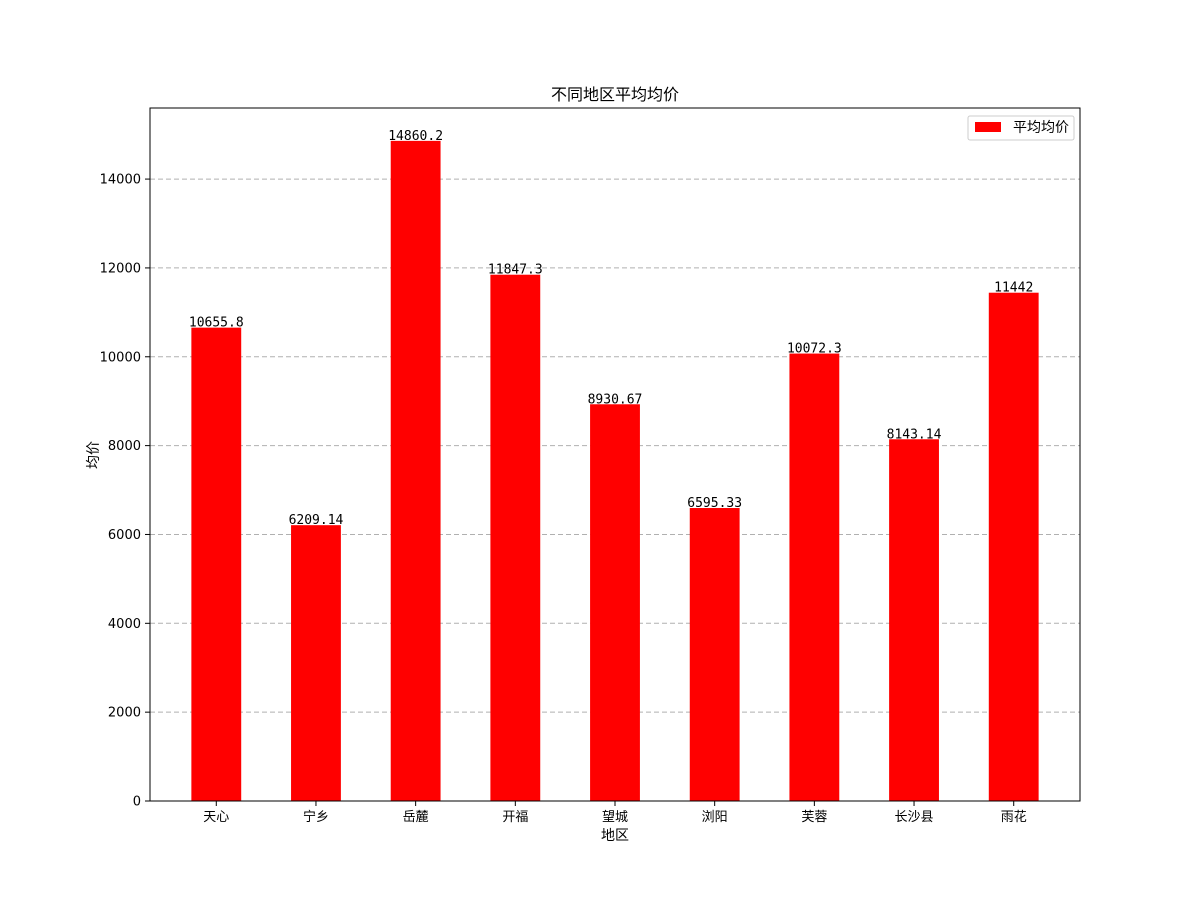 Image resolution: width=1200 pixels, height=900 pixels. Describe the element at coordinates (615, 94) in the screenshot. I see `chart-title: 不同地区平均均价` at that location.